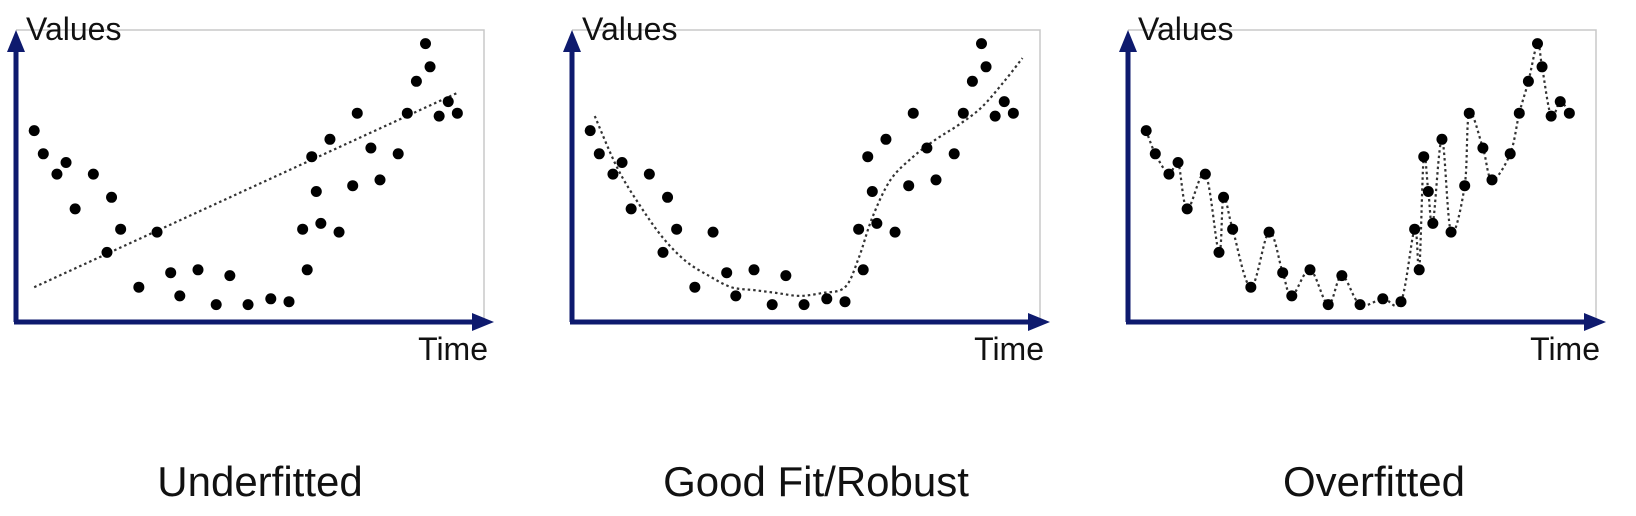  Describe the element at coordinates (816, 481) in the screenshot. I see `caption-good-fit: Good Fit/Robust` at that location.